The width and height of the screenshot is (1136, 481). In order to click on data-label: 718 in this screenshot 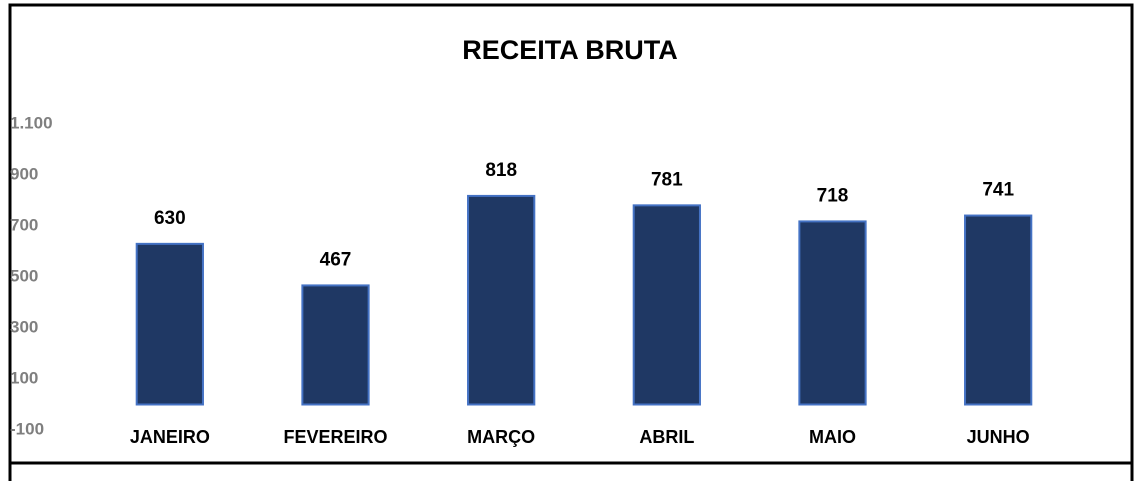, I will do `click(833, 195)`.